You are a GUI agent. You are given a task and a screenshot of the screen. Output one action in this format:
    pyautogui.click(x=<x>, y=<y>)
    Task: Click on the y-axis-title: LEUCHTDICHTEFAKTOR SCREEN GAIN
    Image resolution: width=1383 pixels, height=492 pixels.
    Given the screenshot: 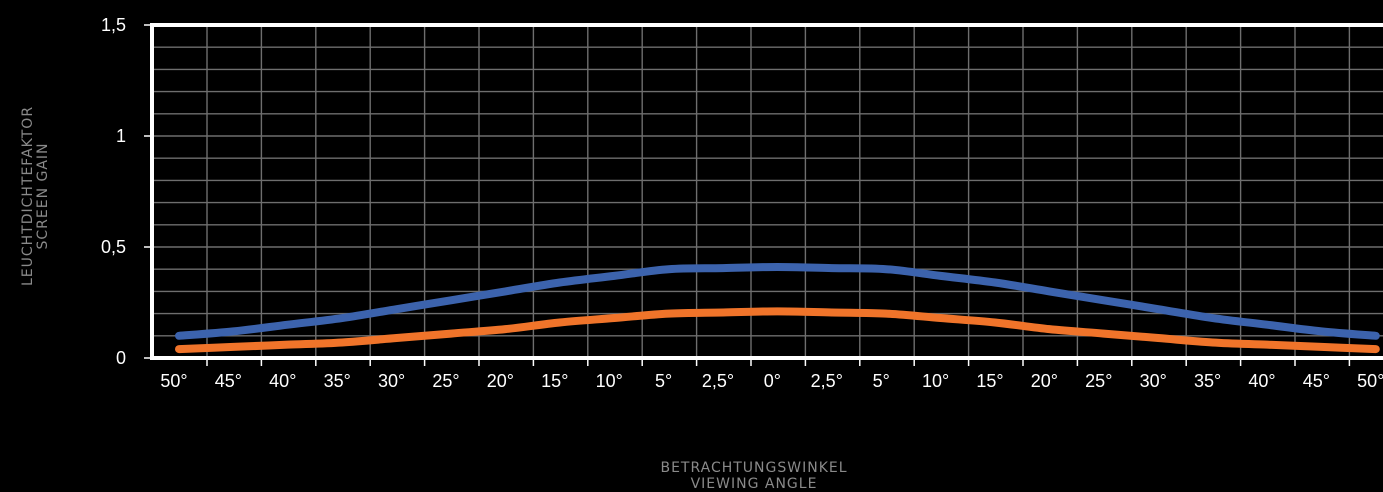 What is the action you would take?
    pyautogui.click(x=35, y=196)
    